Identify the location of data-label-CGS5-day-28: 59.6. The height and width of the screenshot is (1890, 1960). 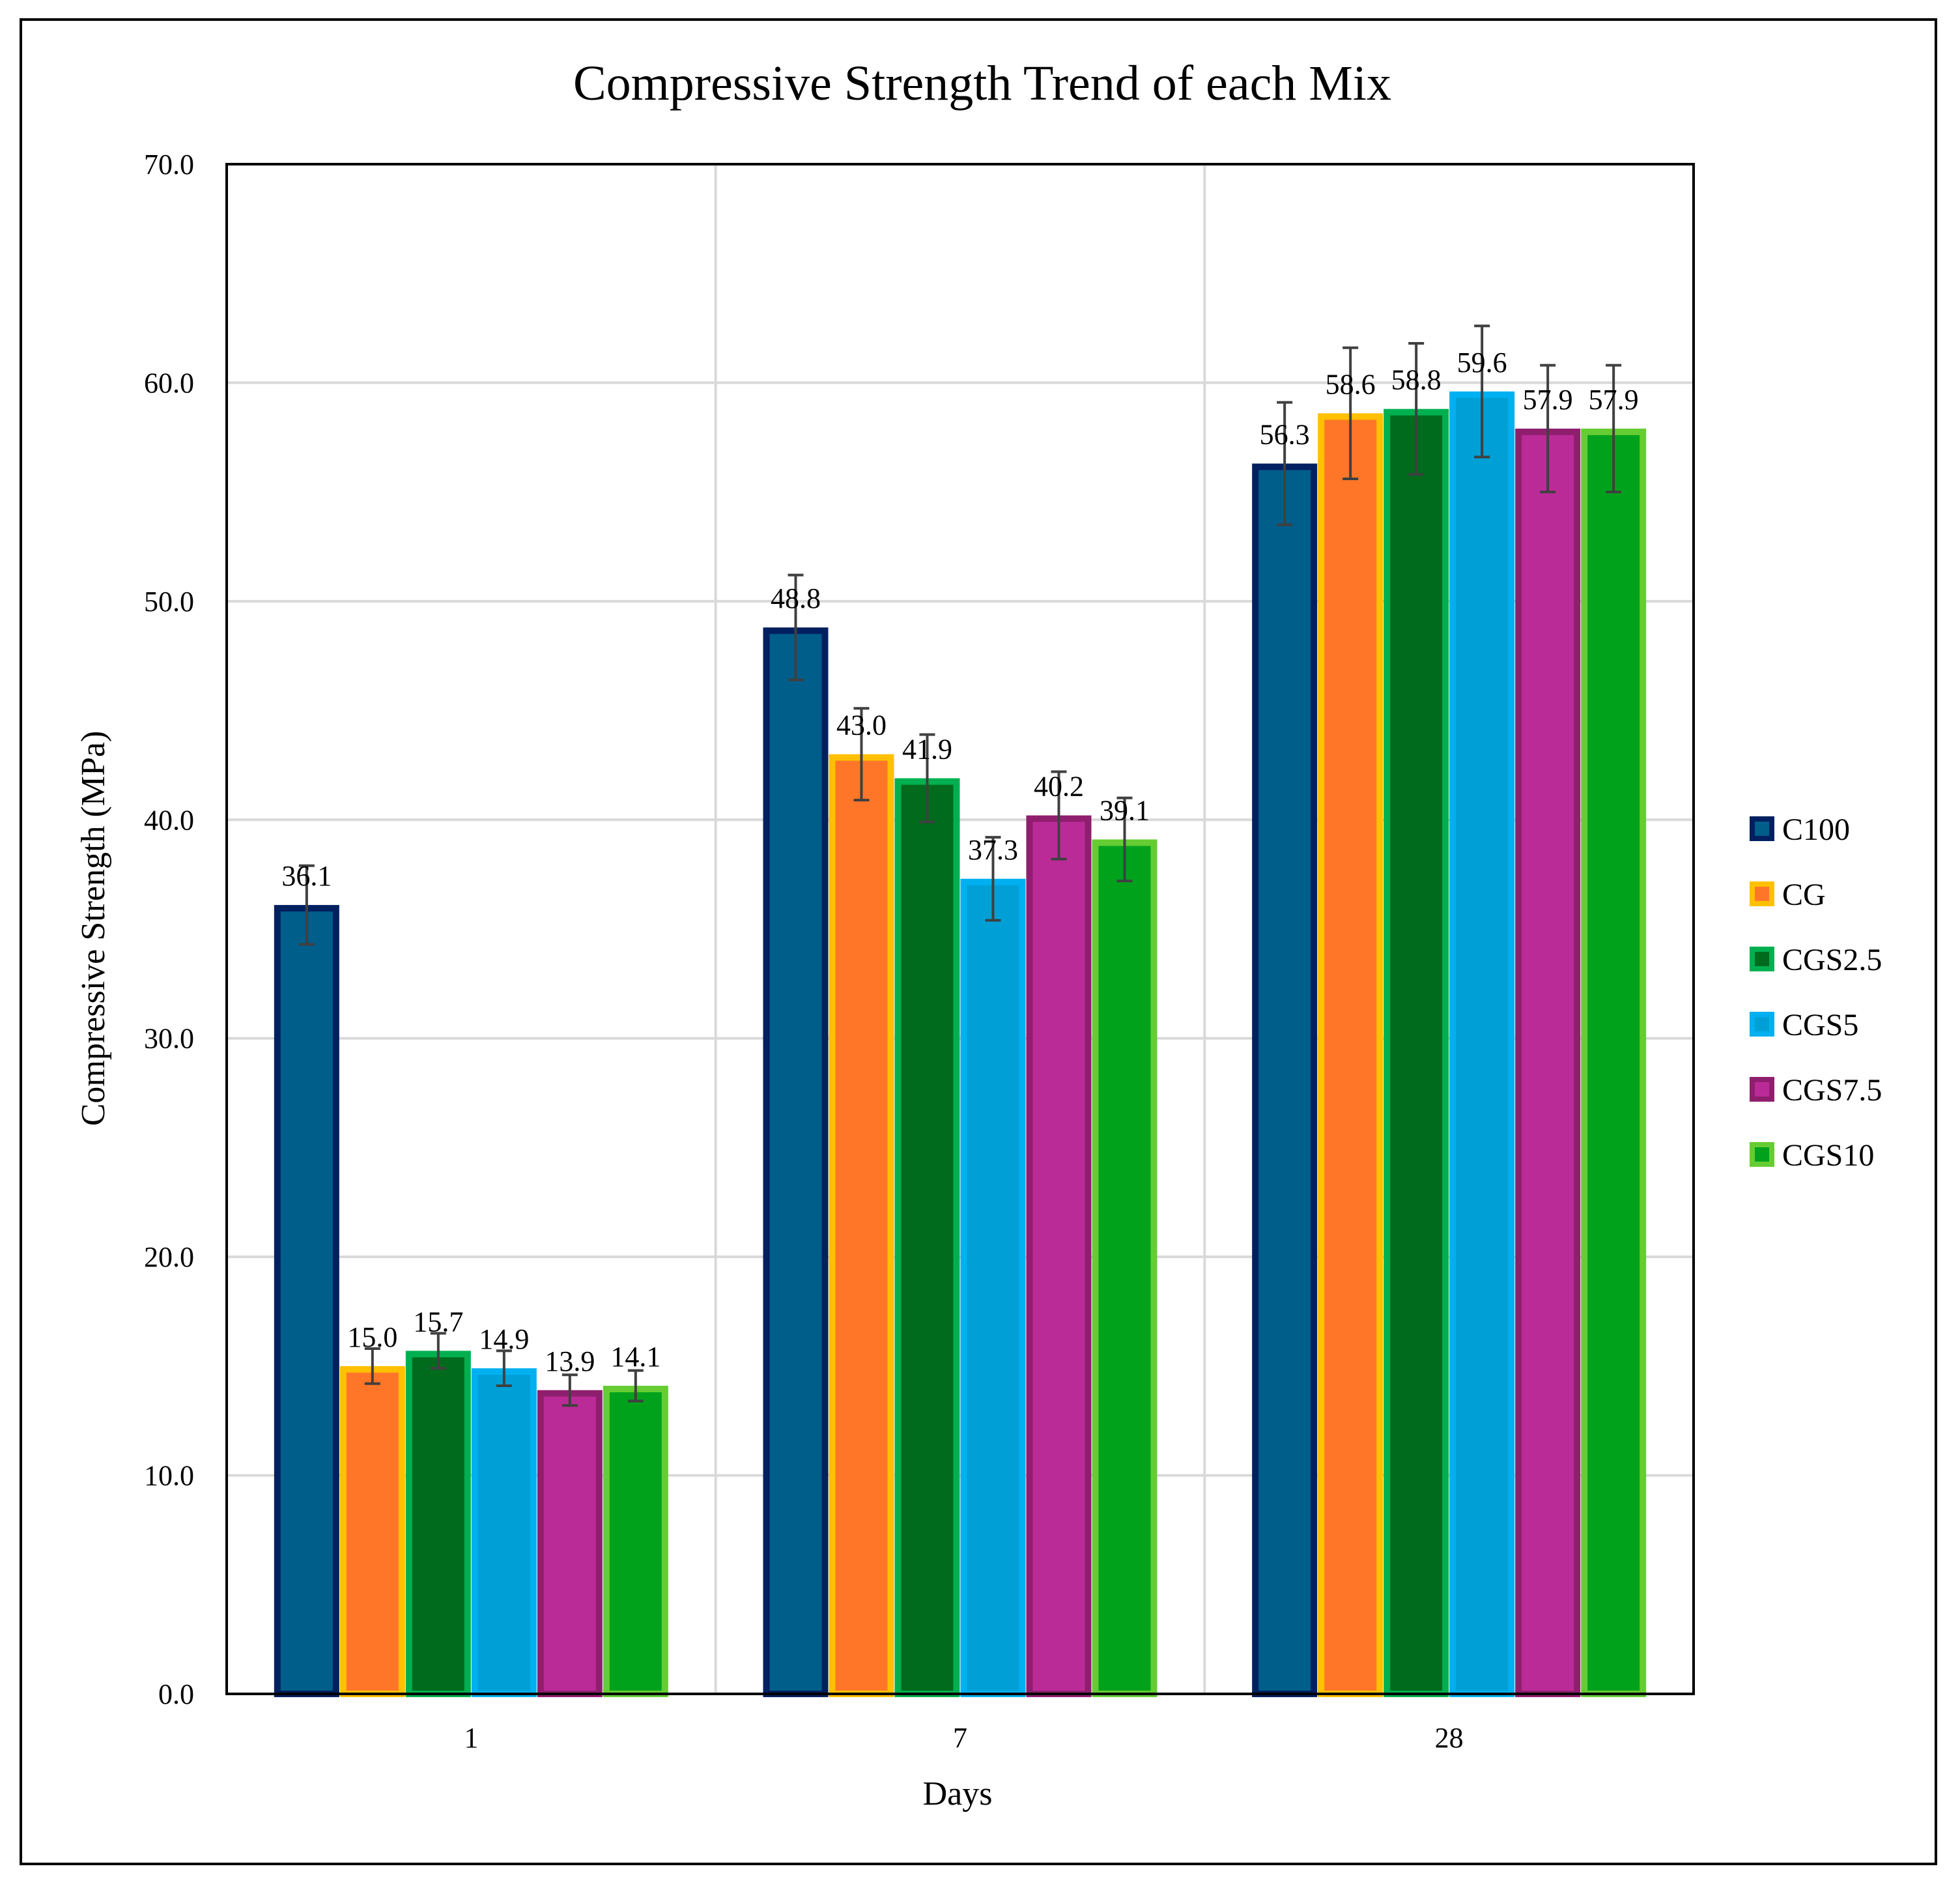
(1482, 363).